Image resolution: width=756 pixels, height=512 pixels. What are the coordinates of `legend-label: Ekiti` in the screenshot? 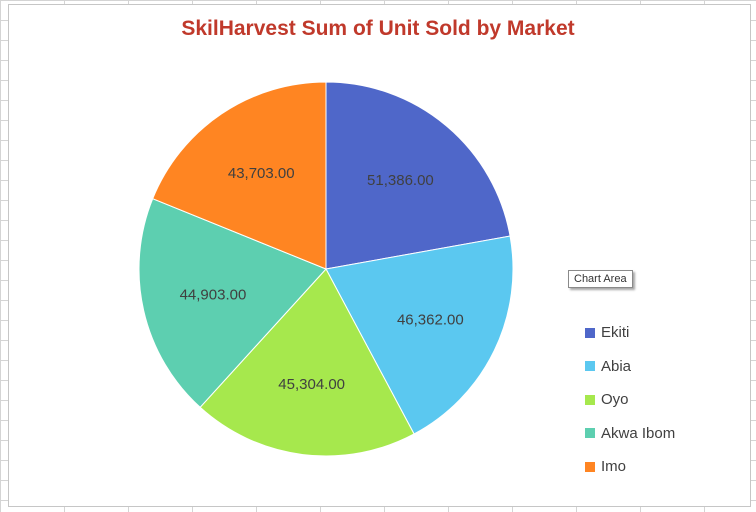 It's located at (615, 333).